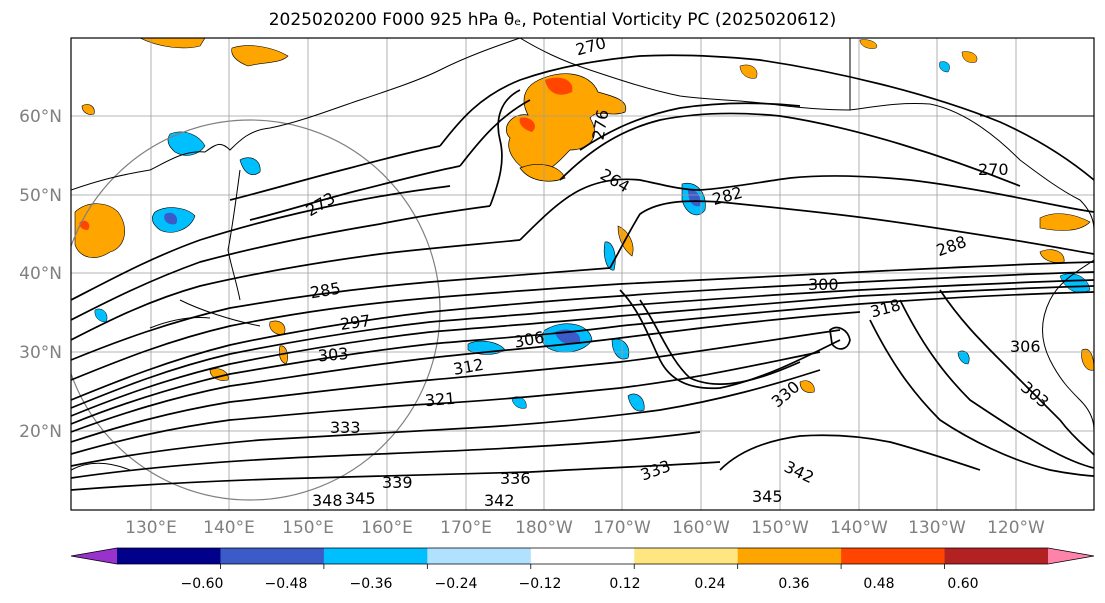 Image resolution: width=1105 pixels, height=603 pixels. Describe the element at coordinates (962, 584) in the screenshot. I see `colorbar-label: 0.60` at that location.